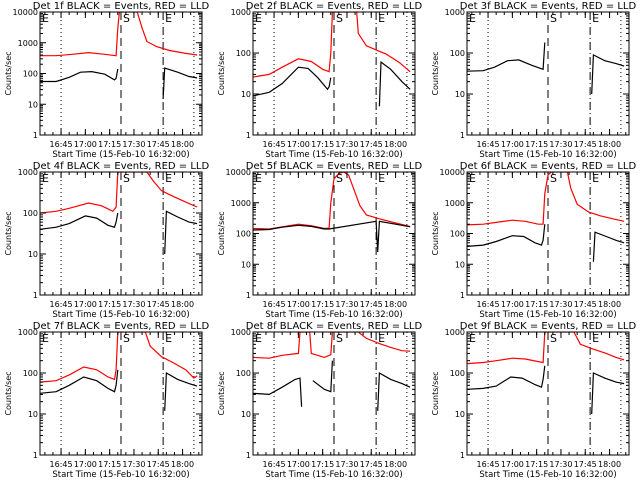  What do you see at coordinates (121, 326) in the screenshot?
I see `panel-title: Det 7f BLACK = Events, RED = LLD` at bounding box center [121, 326].